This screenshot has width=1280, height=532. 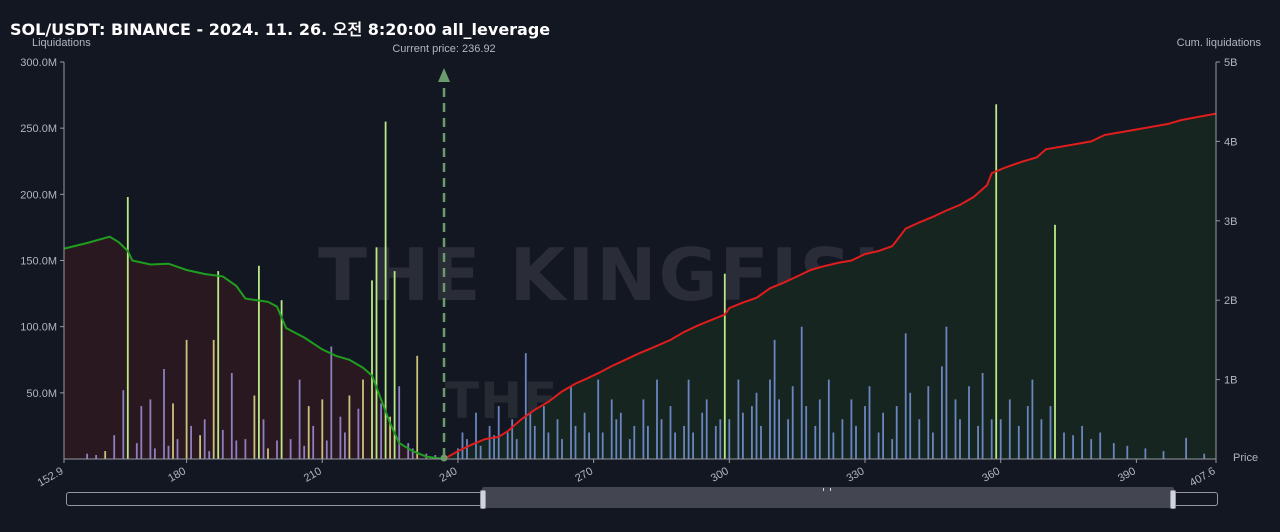 What do you see at coordinates (313, 475) in the screenshot?
I see `x-tick-label: 210` at bounding box center [313, 475].